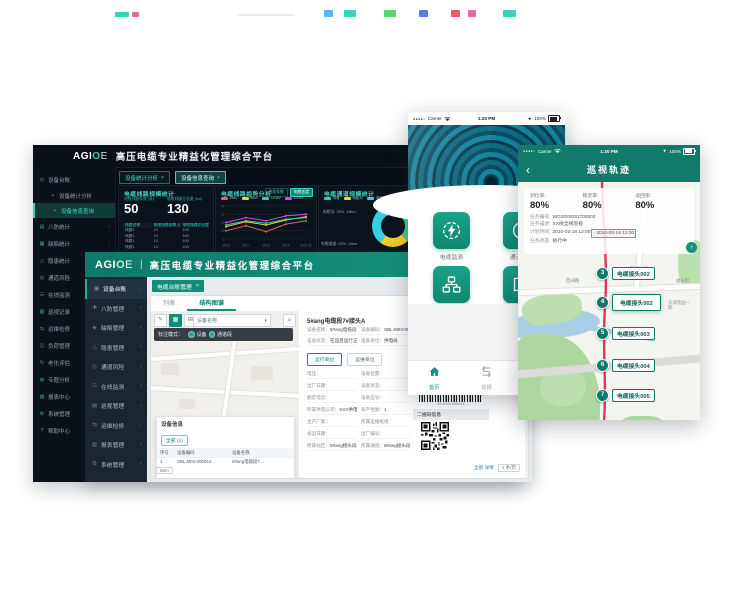 The image size is (732, 600). What do you see at coordinates (74, 226) in the screenshot?
I see `sidebar-item-八防统计: ▤ 八防统计 ›` at bounding box center [74, 226].